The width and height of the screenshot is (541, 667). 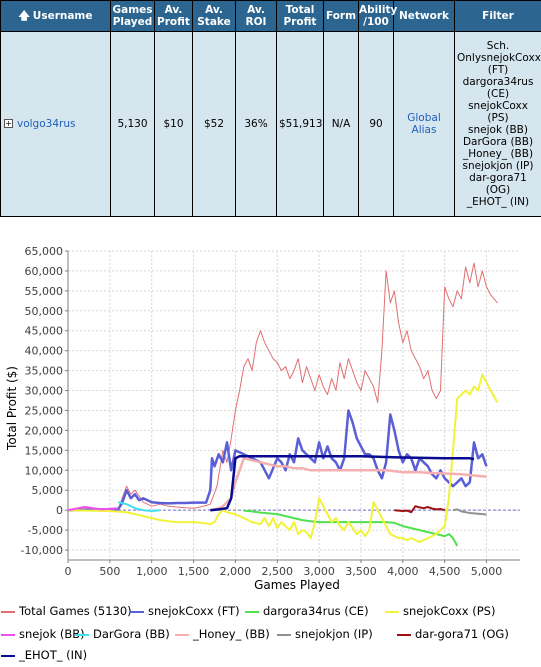 I want to click on y-tick-label: -5,000, so click(x=45, y=530).